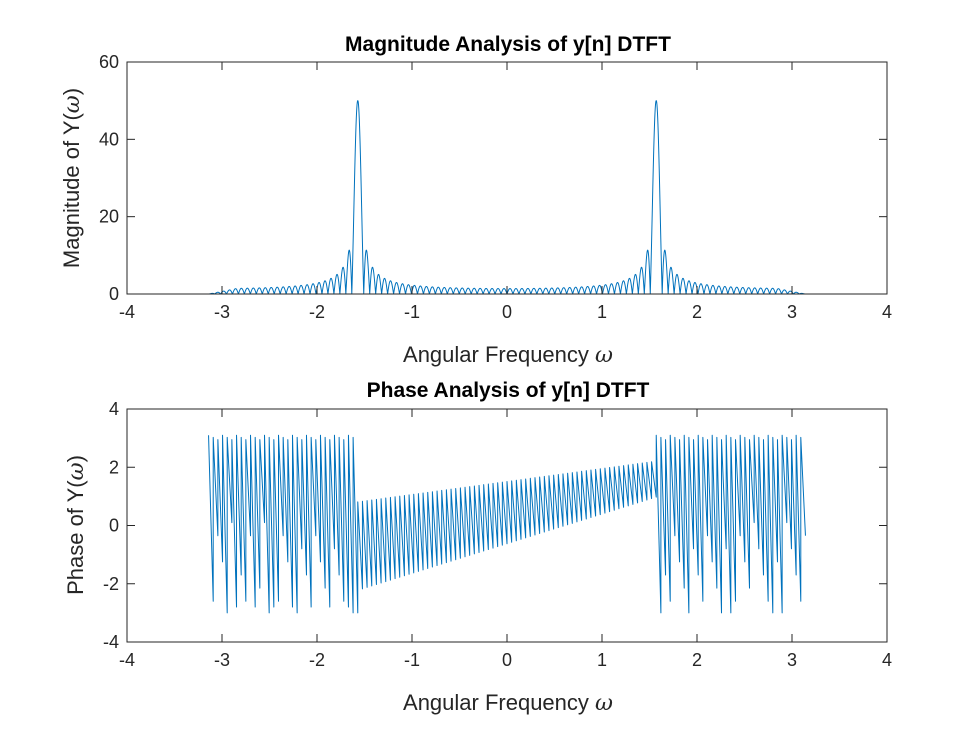 The image size is (980, 735). What do you see at coordinates (508, 390) in the screenshot?
I see `phase-chart-title: Phase Analysis of y[n] DTFT` at bounding box center [508, 390].